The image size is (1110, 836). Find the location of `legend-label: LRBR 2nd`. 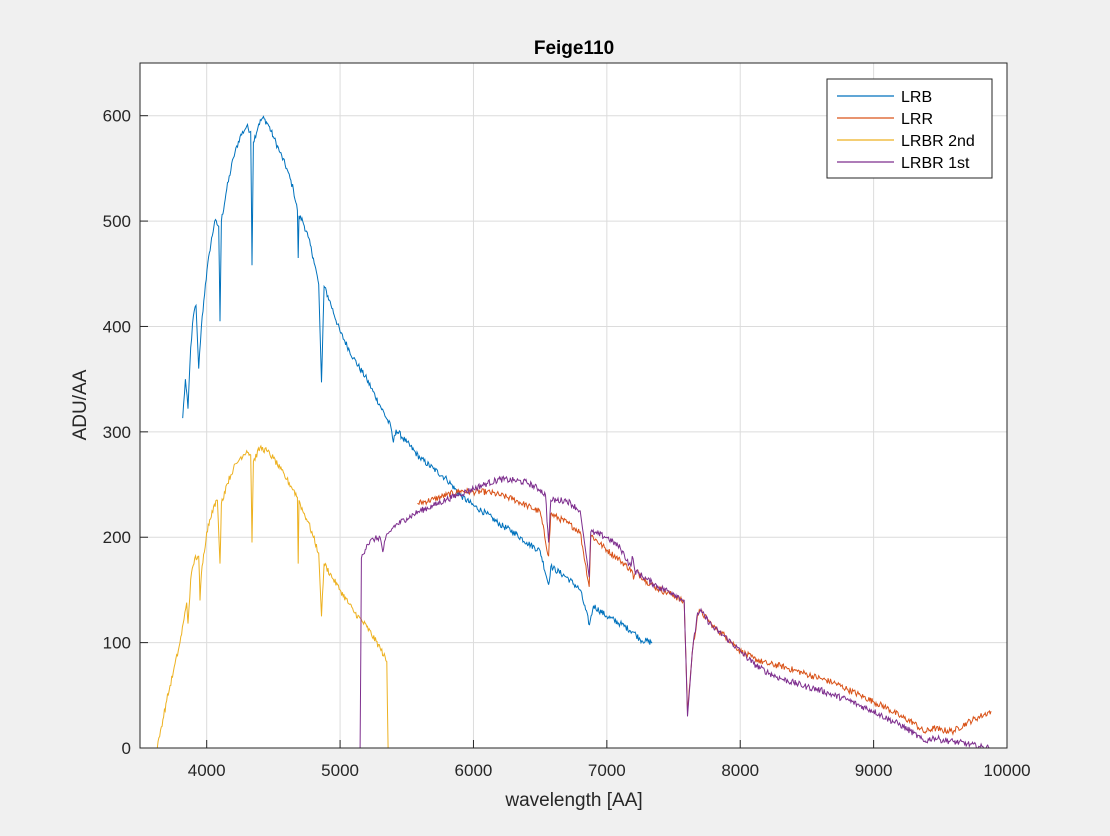

legend-label: LRBR 2nd is located at coordinates (938, 141).